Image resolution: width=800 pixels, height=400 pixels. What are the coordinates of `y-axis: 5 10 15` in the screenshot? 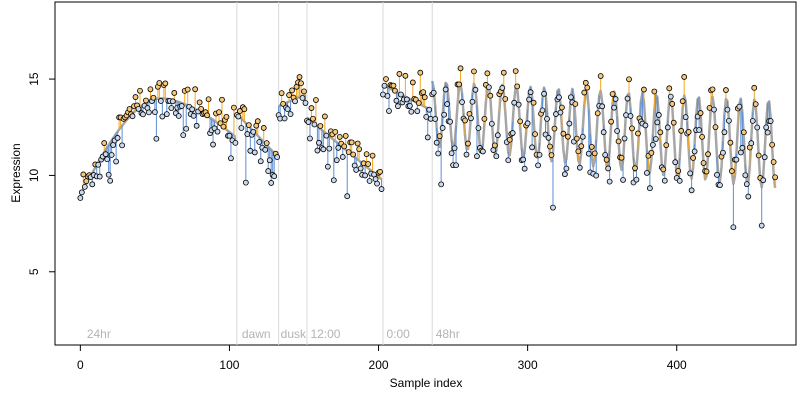 It's located at (41, 173).